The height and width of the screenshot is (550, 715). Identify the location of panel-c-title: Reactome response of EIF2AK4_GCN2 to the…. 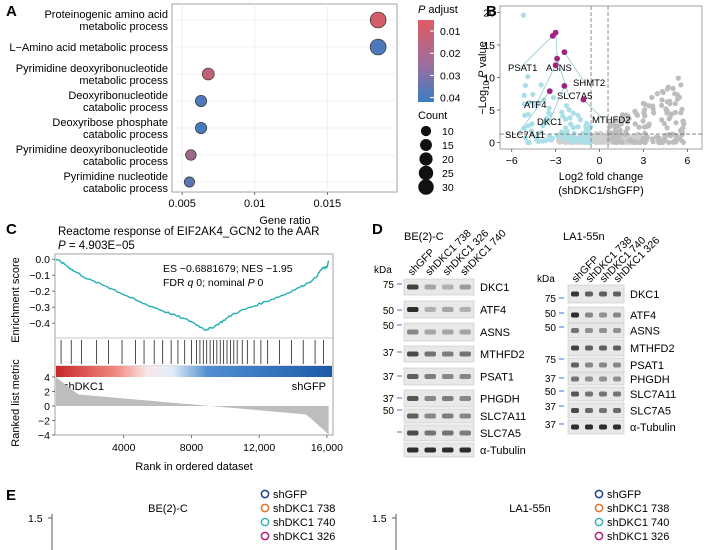
(188, 232).